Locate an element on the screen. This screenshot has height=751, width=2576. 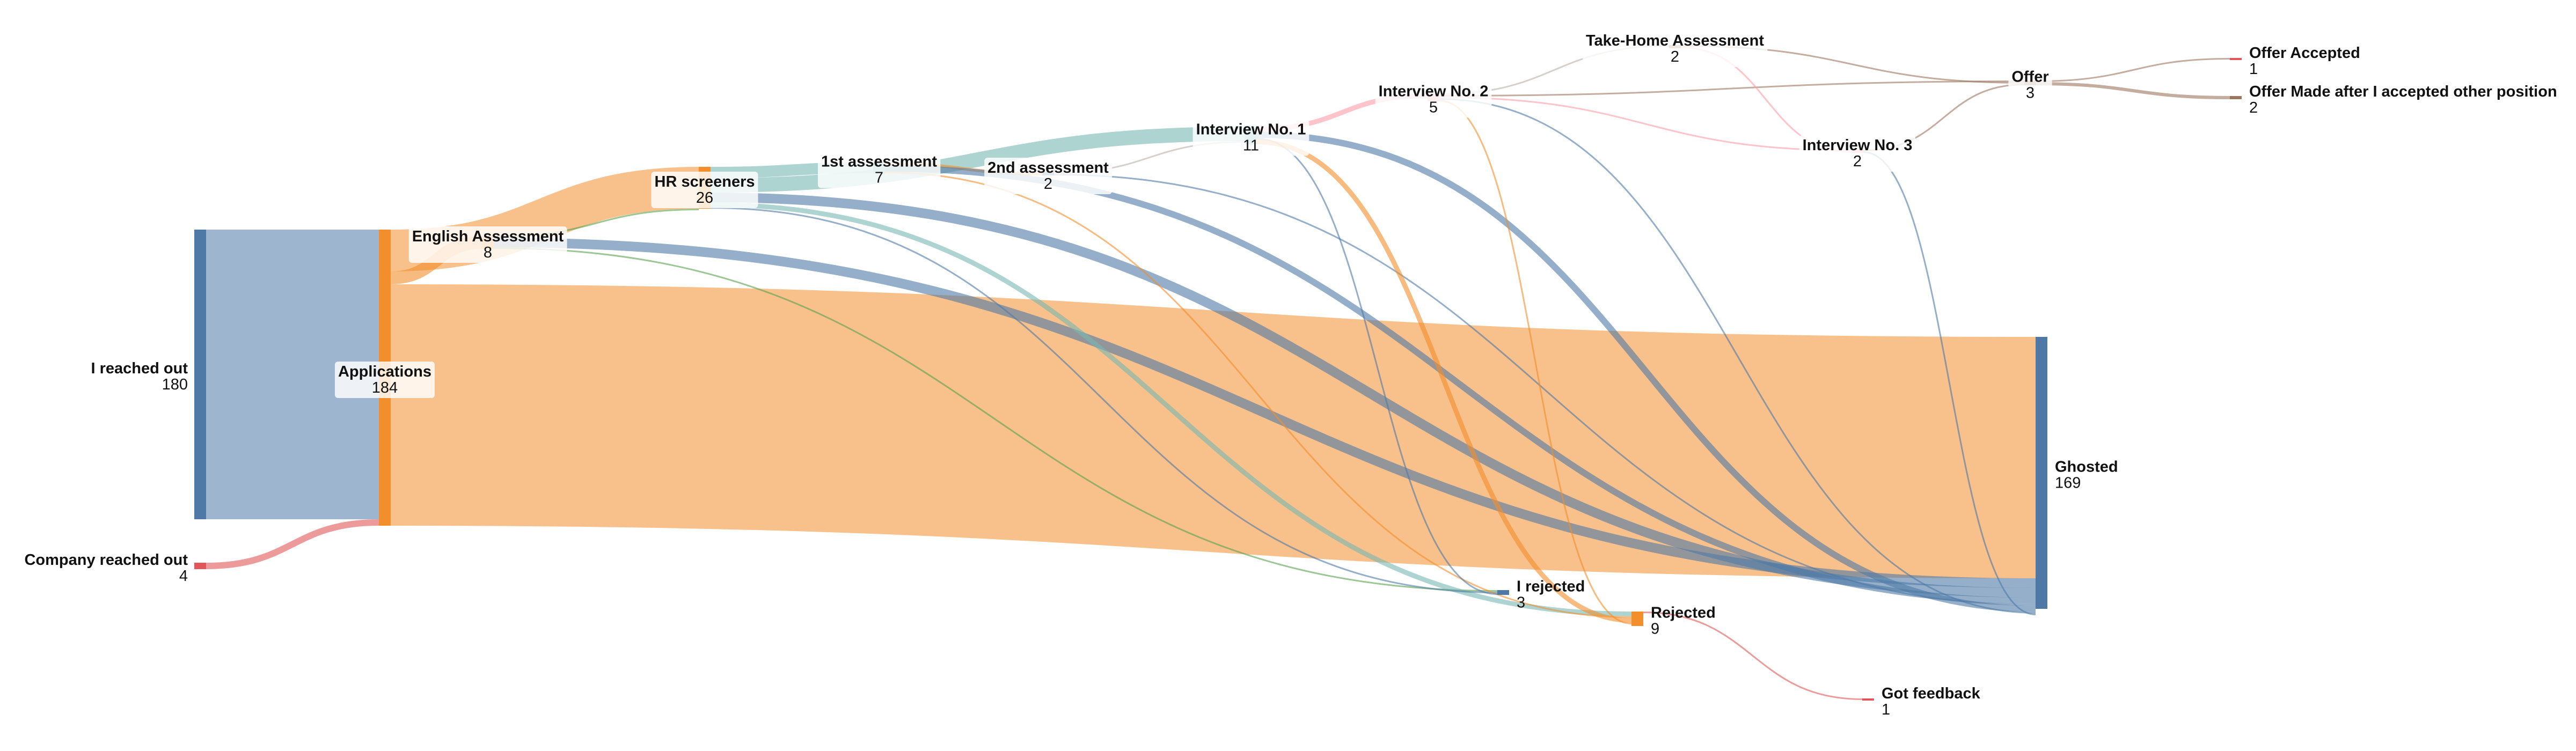
label-rejected-value: 9 is located at coordinates (1655, 630).